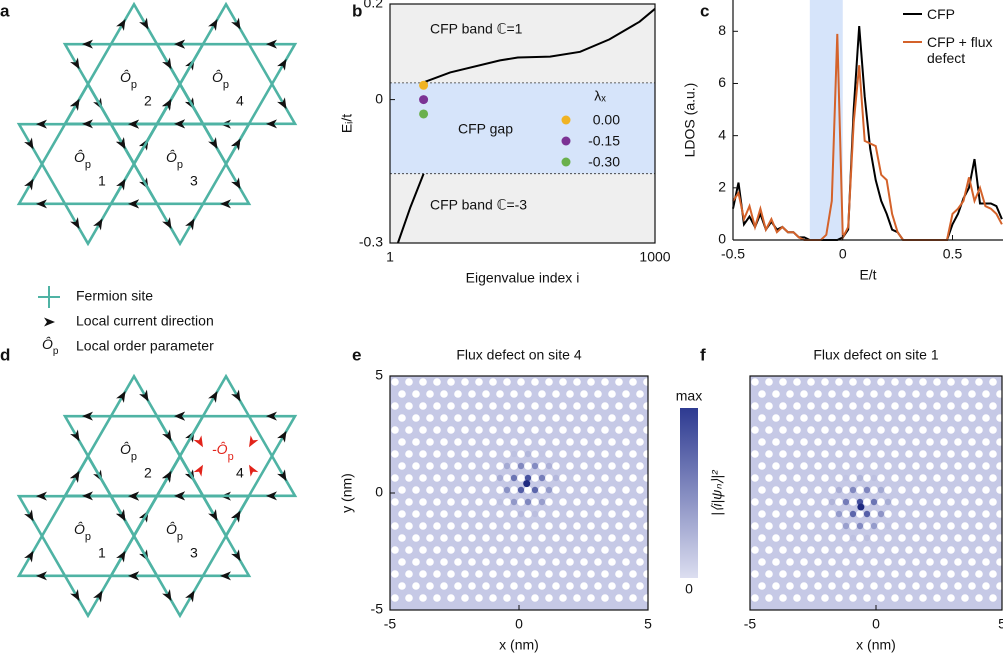  I want to click on panel-label: b, so click(357, 10).